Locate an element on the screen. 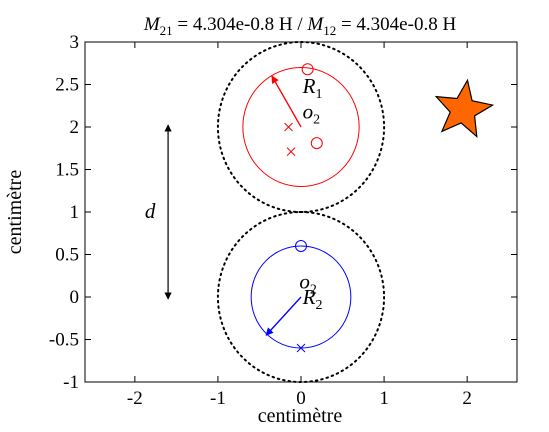  x-tick-label: -1 is located at coordinates (218, 398).